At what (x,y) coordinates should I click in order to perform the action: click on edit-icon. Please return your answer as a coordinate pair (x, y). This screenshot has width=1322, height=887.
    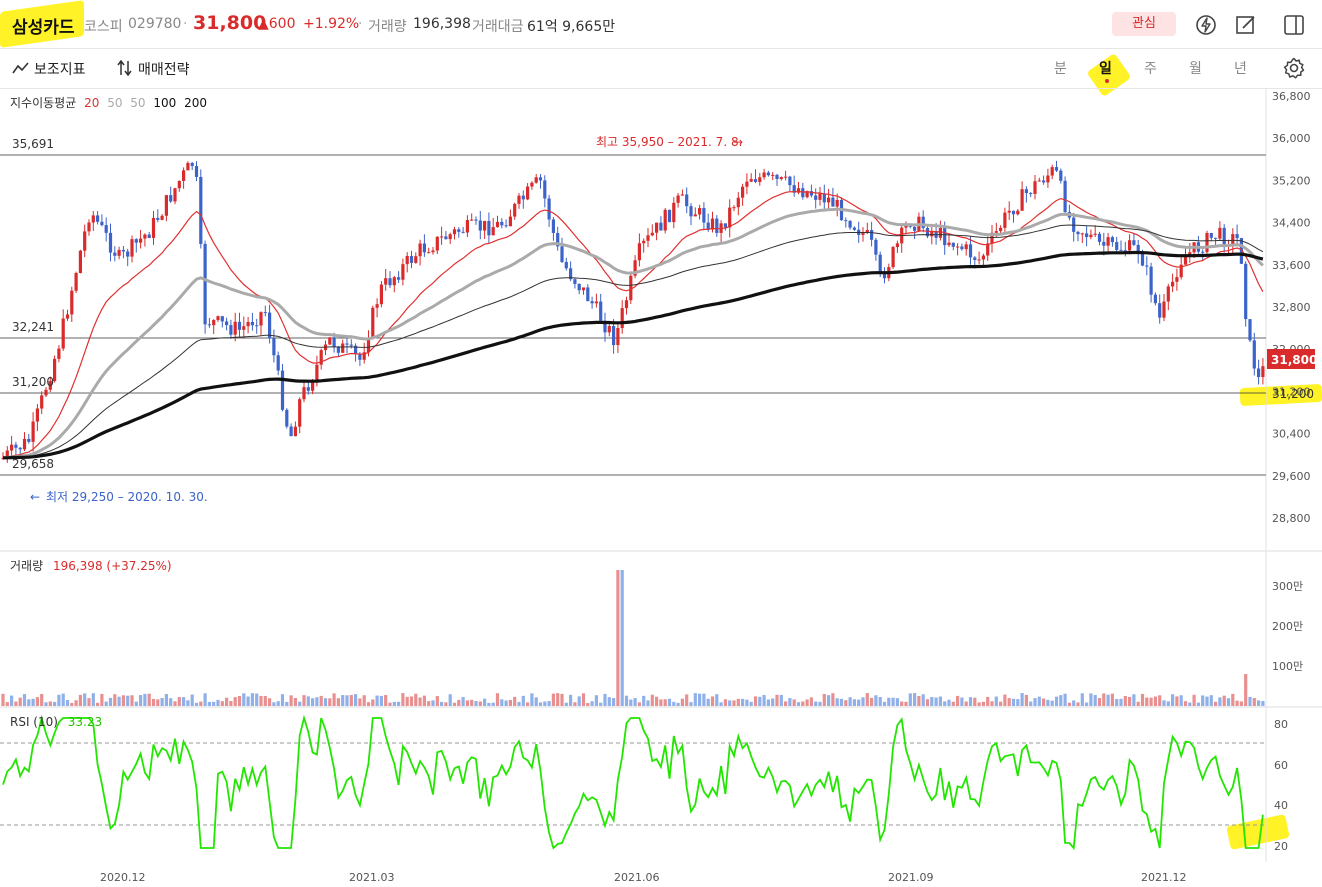
    Looking at the image, I should click on (1246, 25).